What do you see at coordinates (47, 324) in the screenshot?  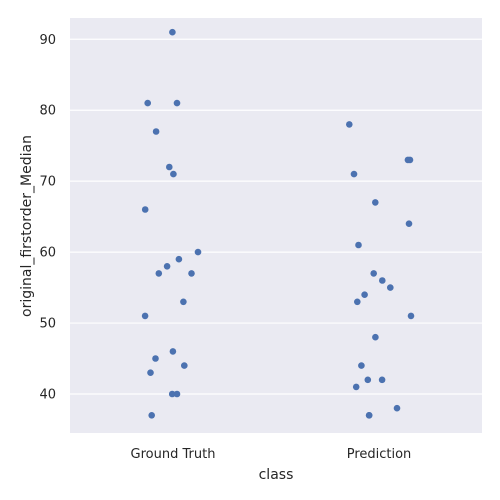 I see `y-tick-label: 50` at bounding box center [47, 324].